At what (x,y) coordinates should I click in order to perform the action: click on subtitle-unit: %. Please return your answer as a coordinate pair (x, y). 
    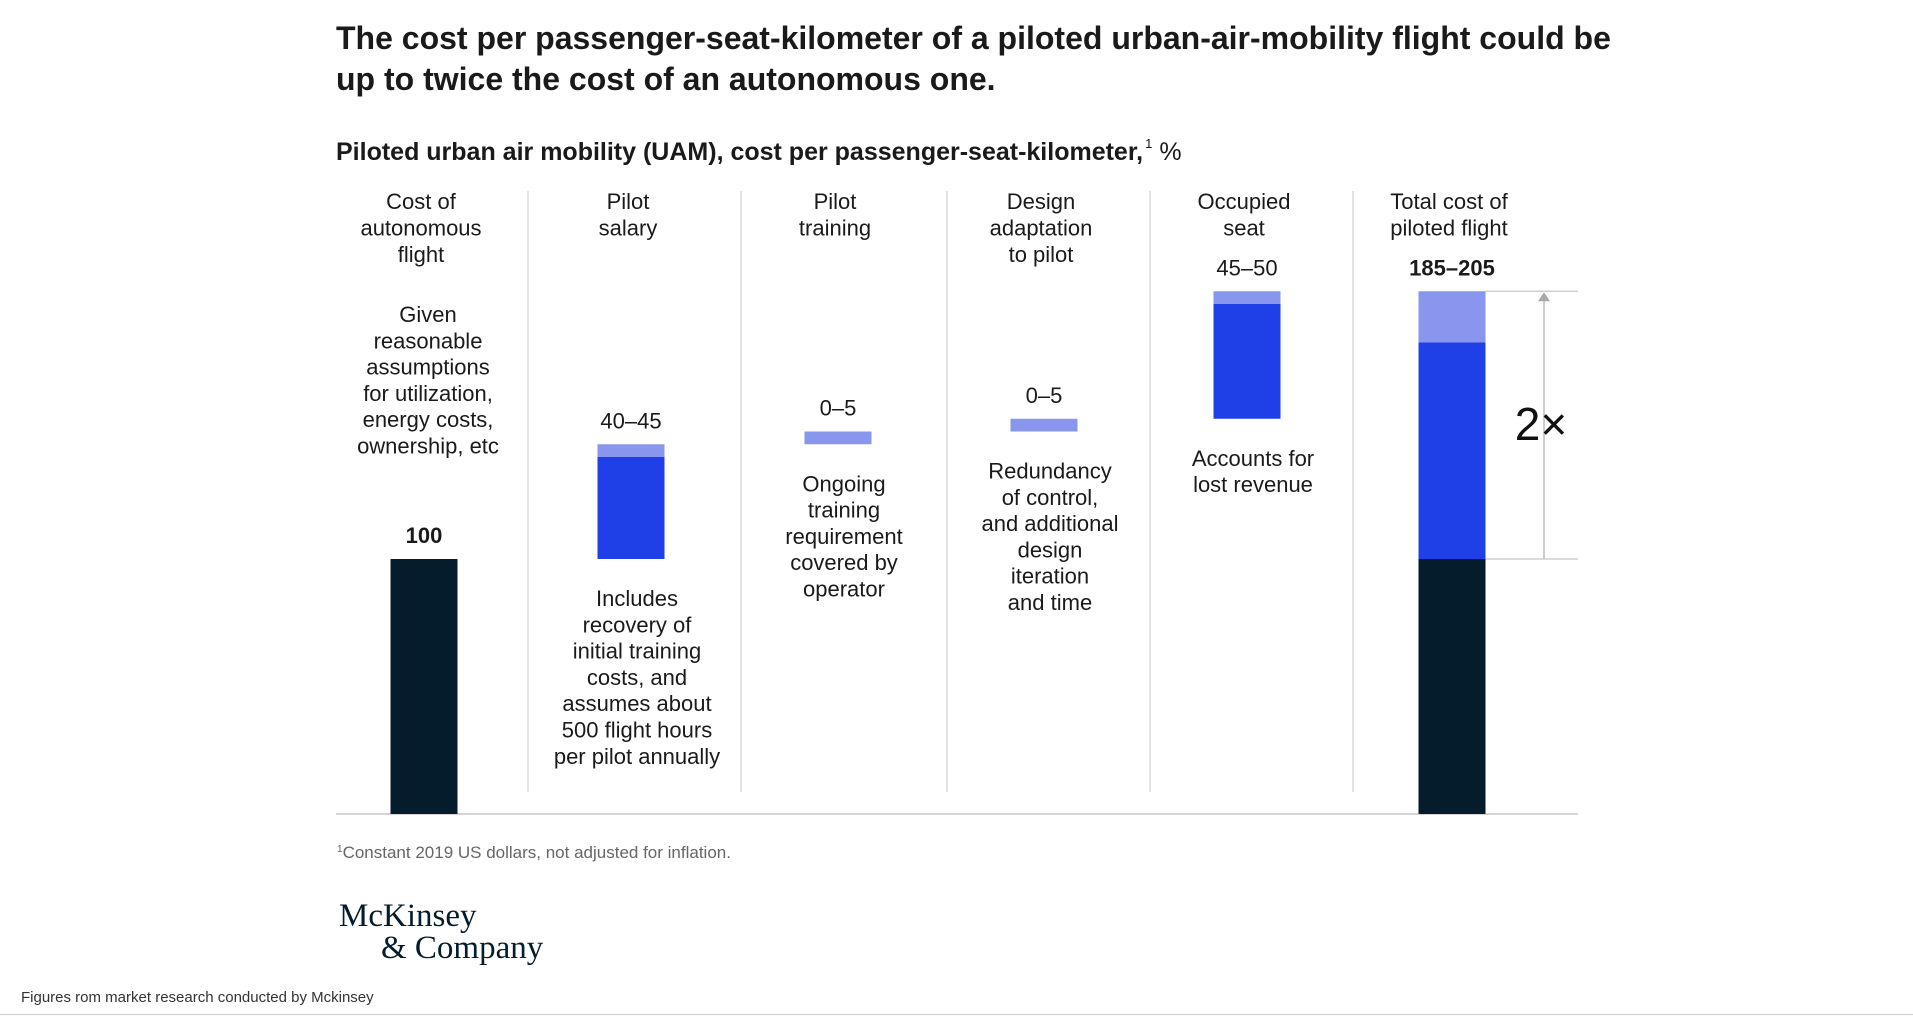
    Looking at the image, I should click on (1170, 152).